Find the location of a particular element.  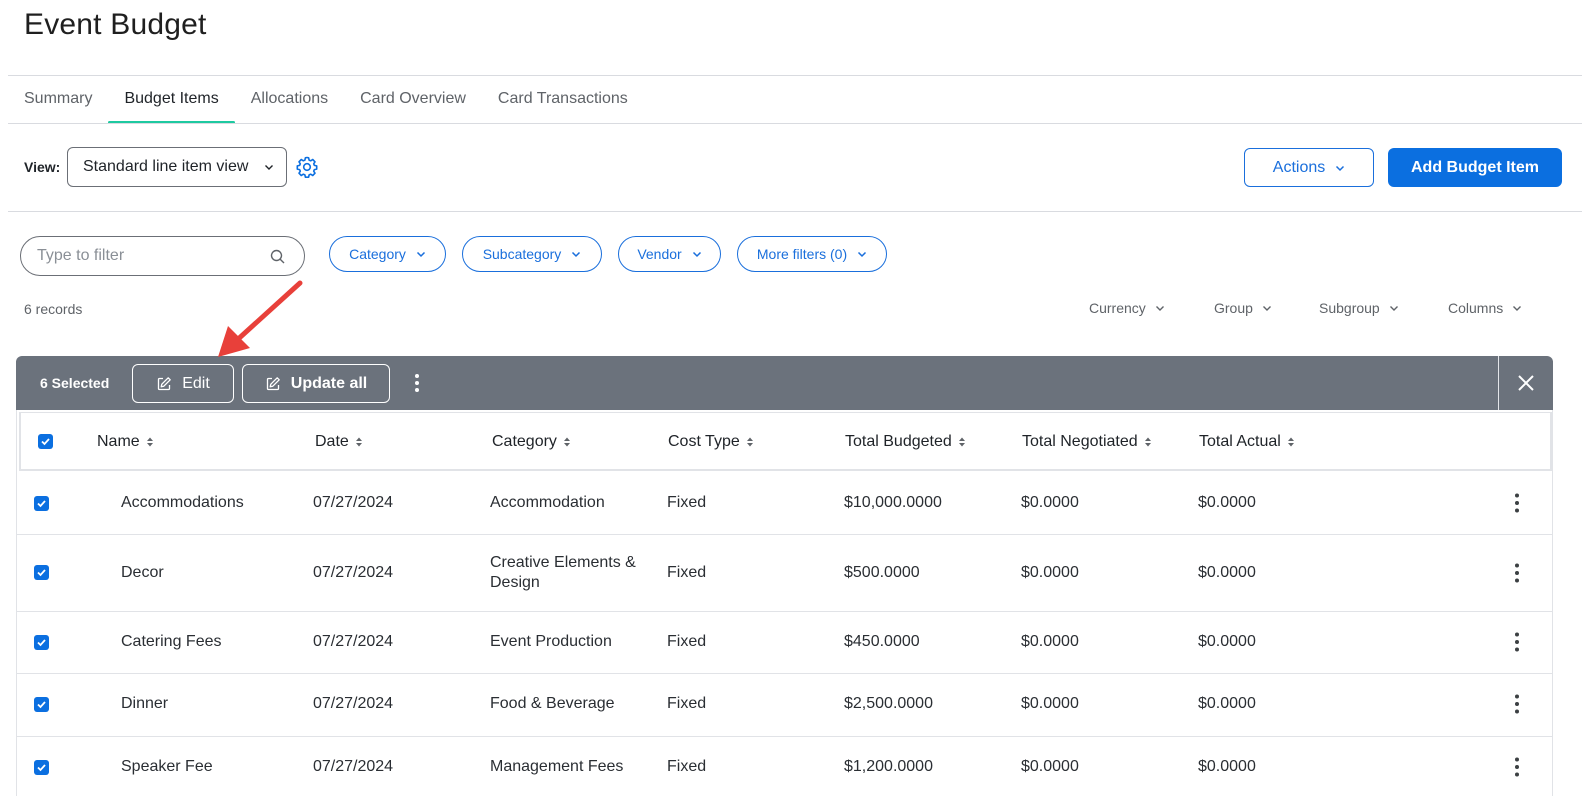

cell-category: Accommodation is located at coordinates (547, 502).